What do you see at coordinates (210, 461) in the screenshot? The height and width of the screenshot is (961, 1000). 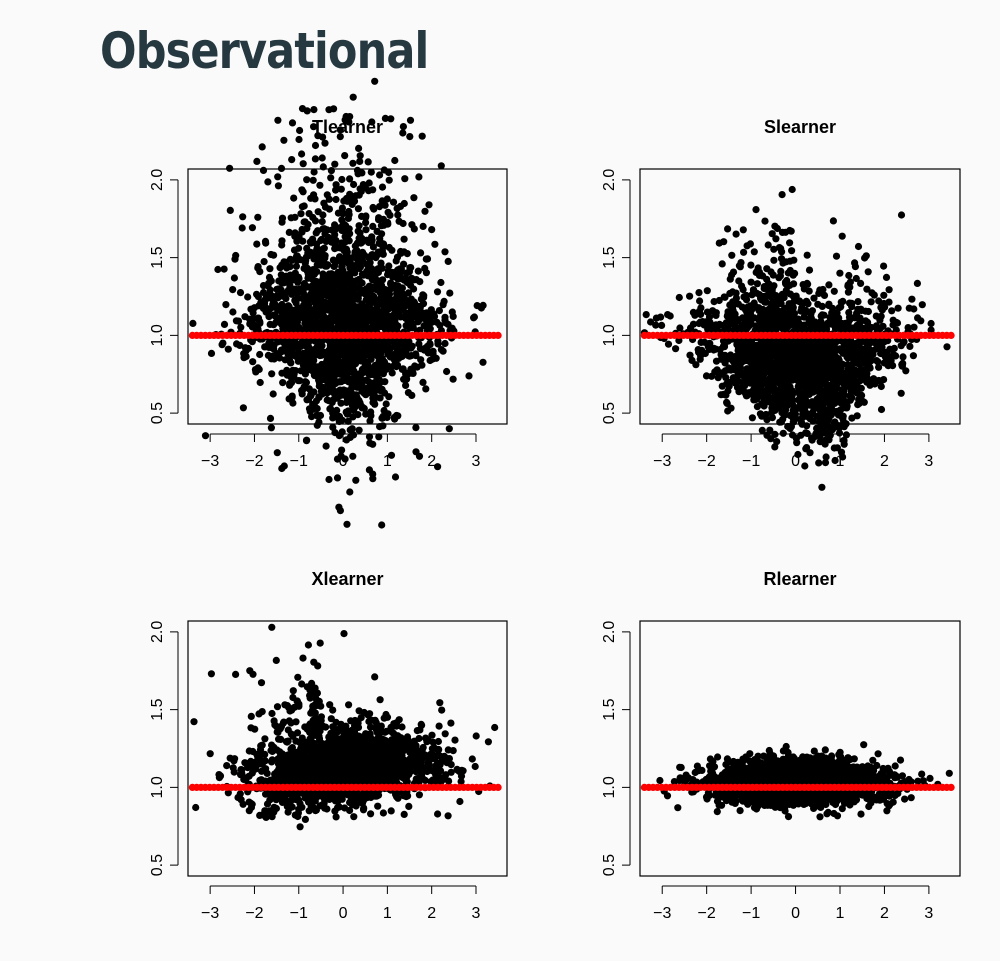 I see `x-tick-label: −3` at bounding box center [210, 461].